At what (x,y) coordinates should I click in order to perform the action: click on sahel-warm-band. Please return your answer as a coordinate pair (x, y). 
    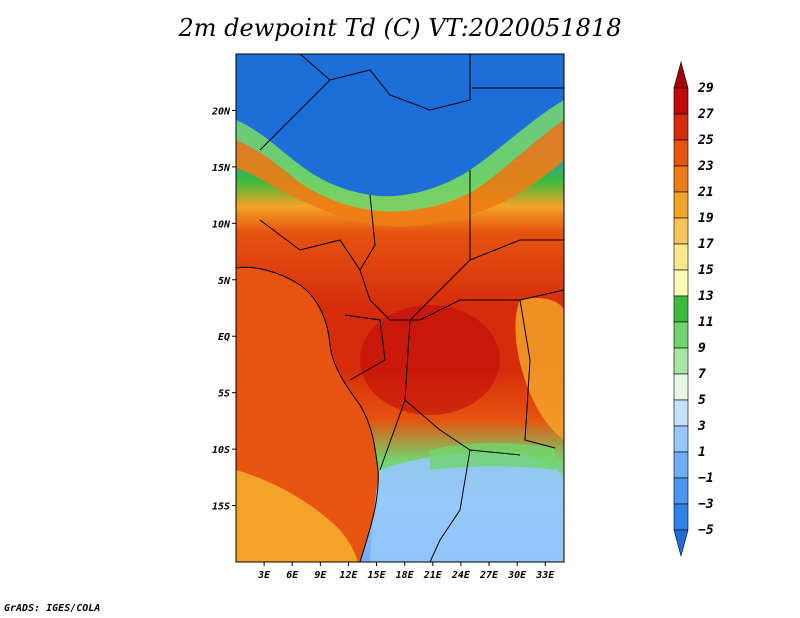
    Looking at the image, I should click on (400, 173).